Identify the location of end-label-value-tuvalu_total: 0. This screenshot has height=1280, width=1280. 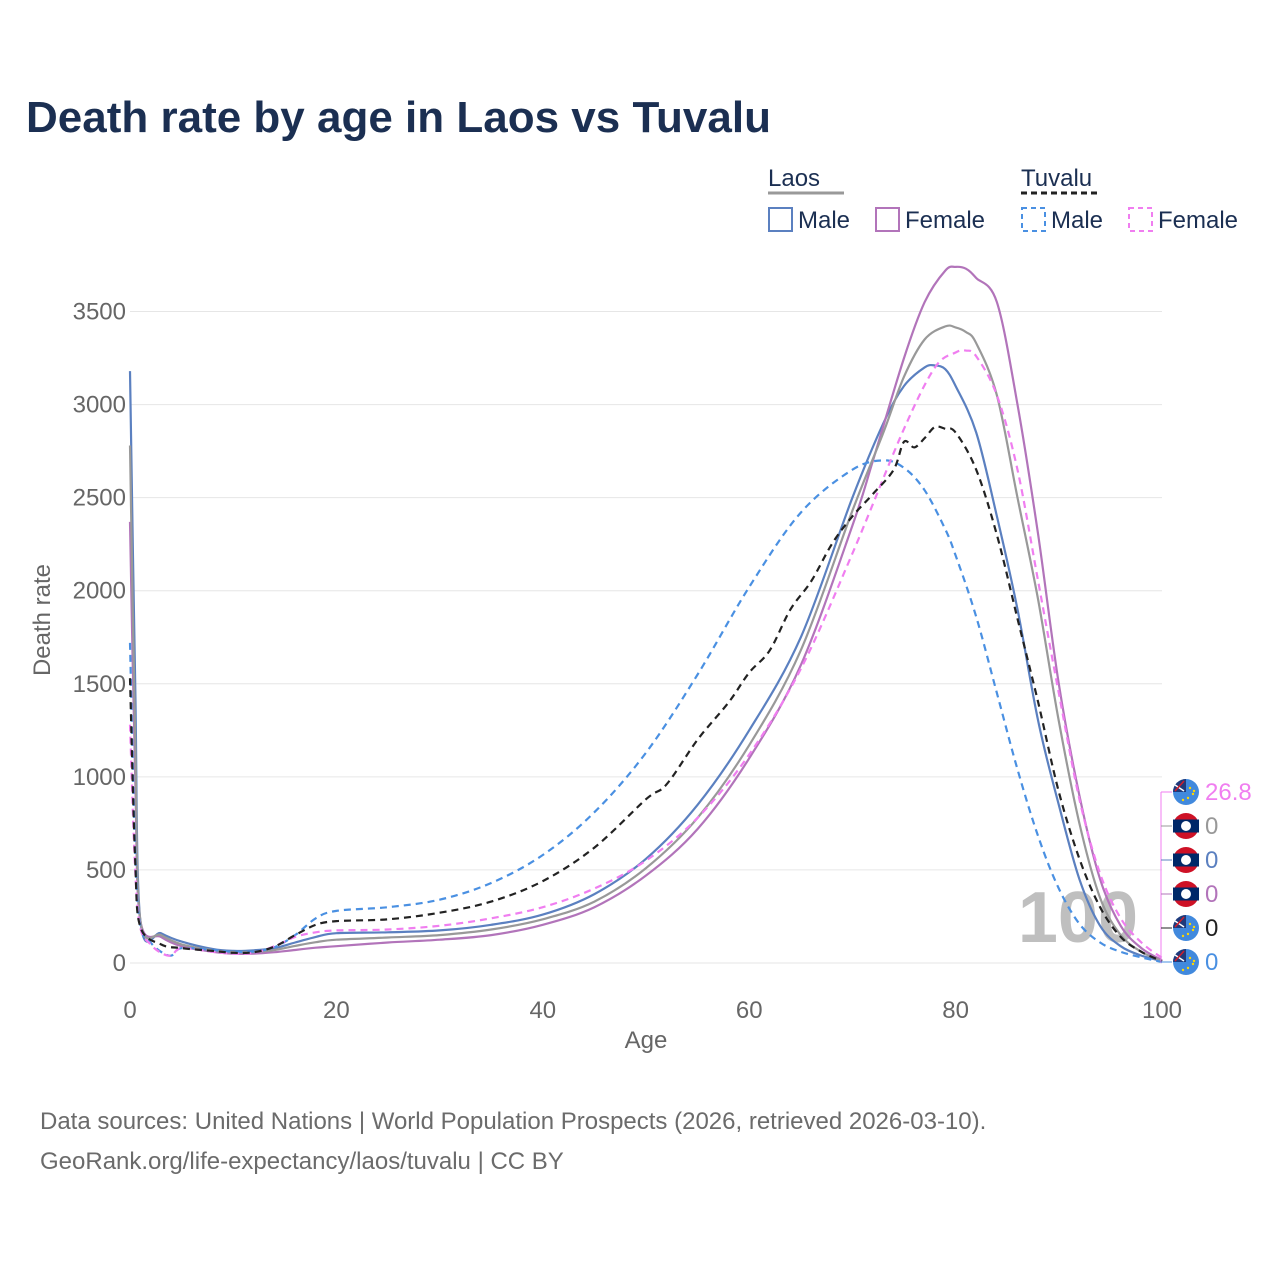
(1211, 928).